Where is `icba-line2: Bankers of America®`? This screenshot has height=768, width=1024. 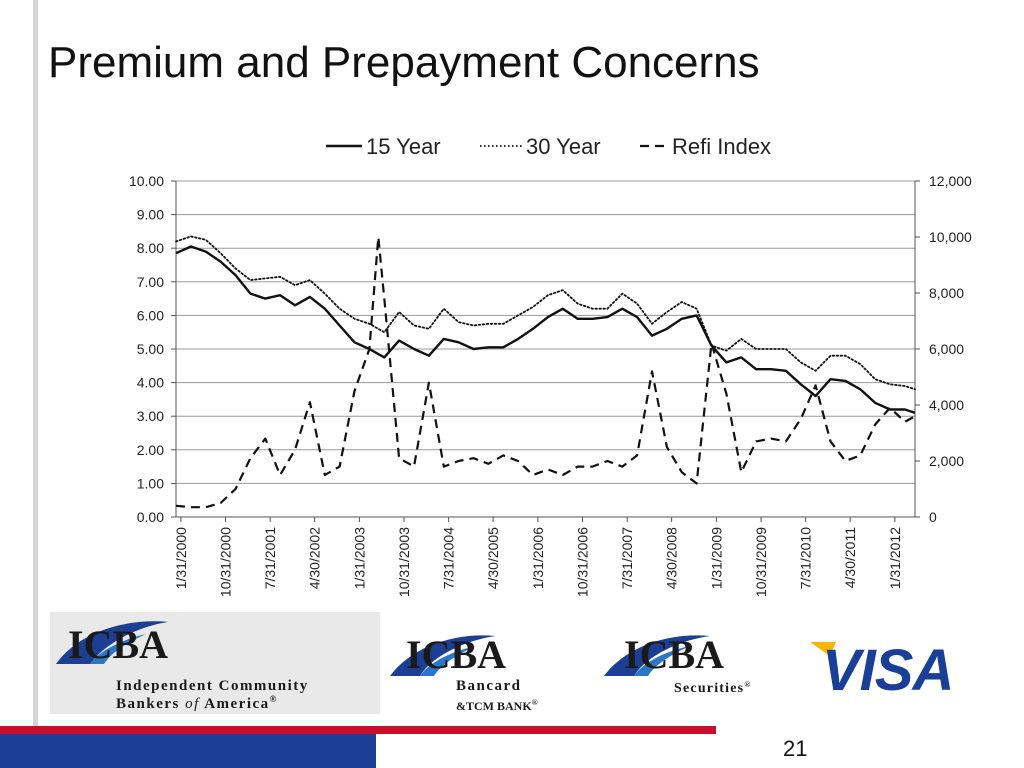 icba-line2: Bankers of America® is located at coordinates (197, 703).